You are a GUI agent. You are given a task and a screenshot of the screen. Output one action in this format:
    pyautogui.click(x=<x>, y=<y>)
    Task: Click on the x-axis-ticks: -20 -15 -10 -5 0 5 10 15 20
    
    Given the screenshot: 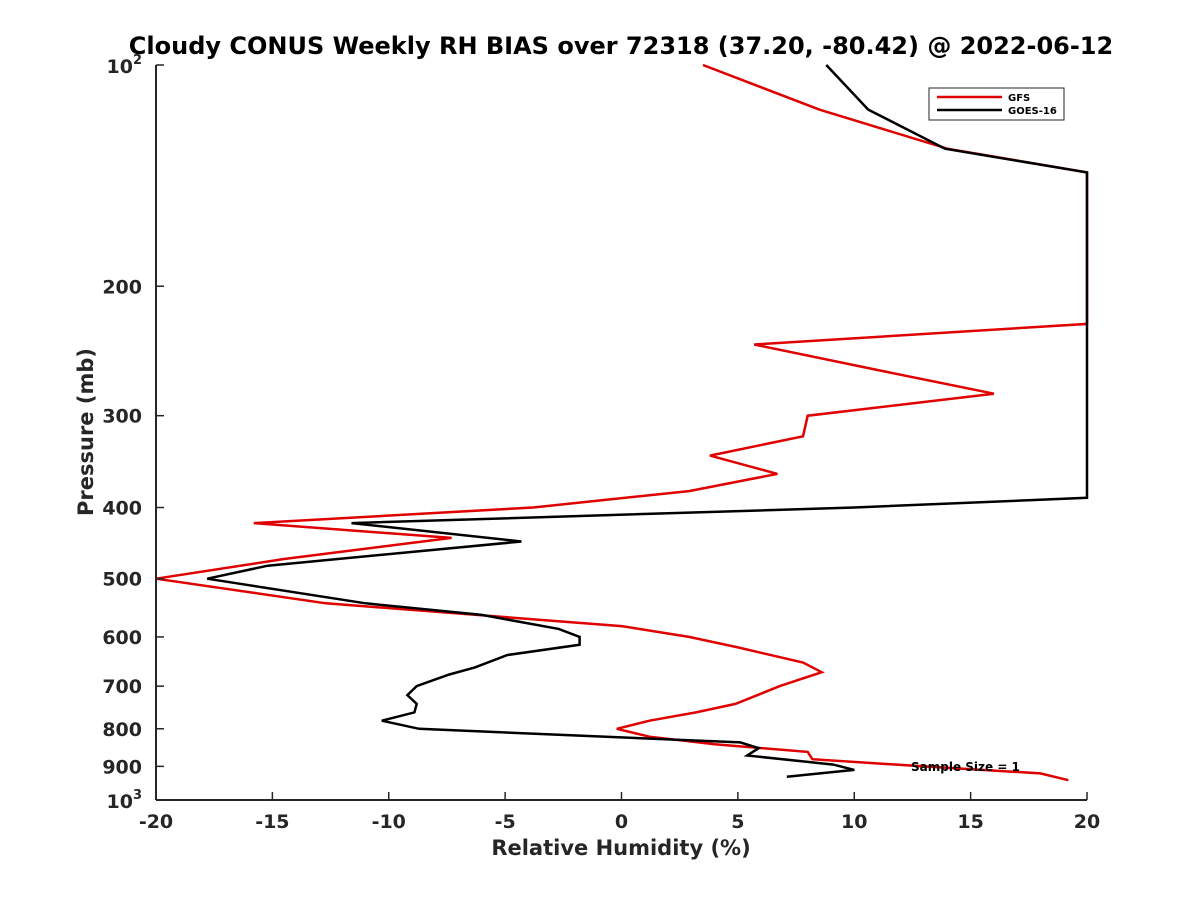 What is the action you would take?
    pyautogui.click(x=619, y=812)
    